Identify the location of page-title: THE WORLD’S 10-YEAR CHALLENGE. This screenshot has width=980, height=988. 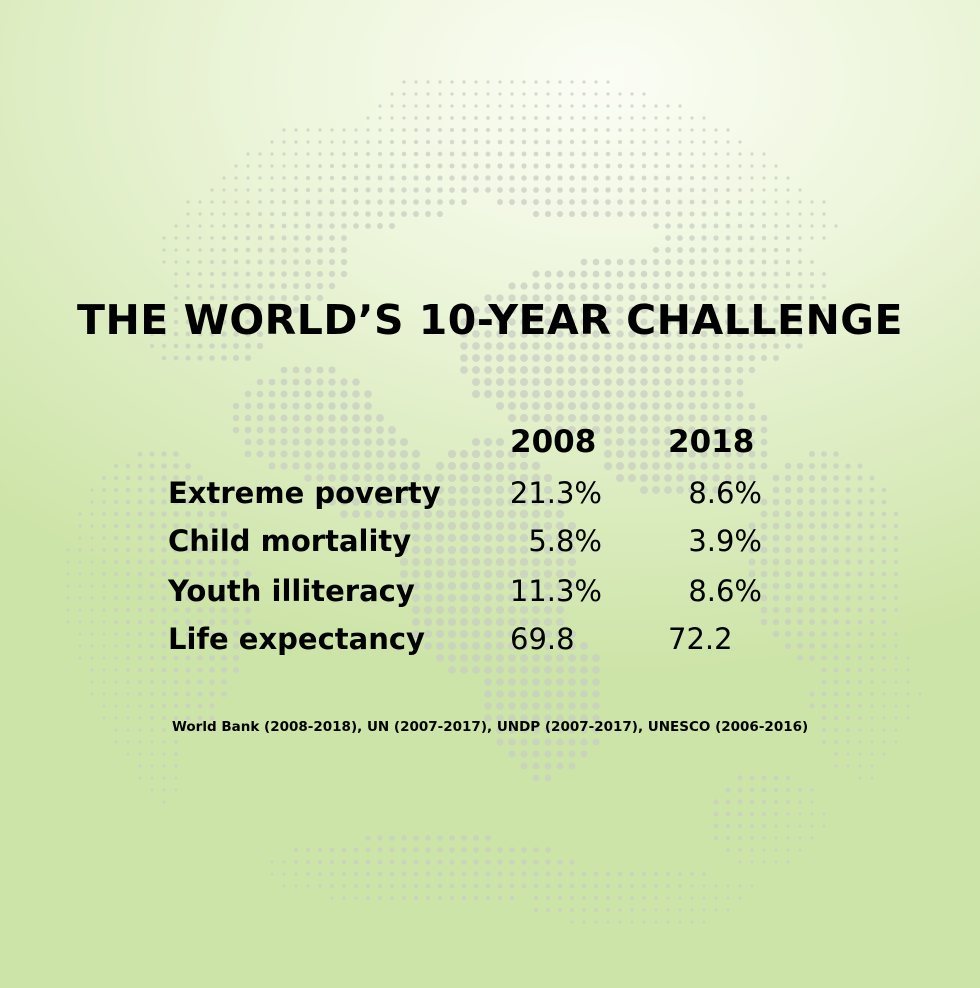
(490, 320).